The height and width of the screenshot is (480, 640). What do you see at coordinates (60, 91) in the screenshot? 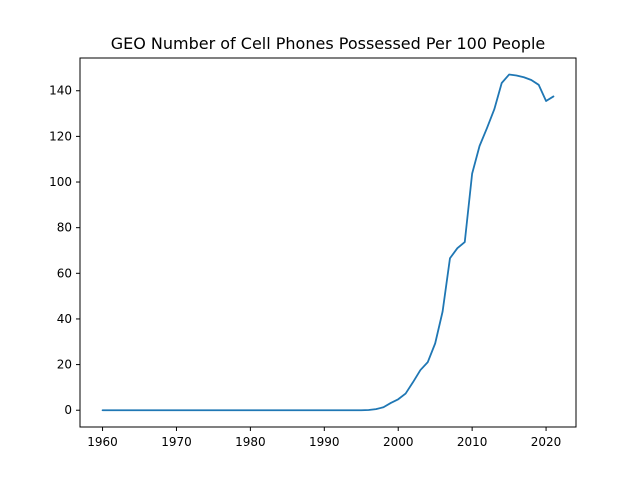
I see `y-tick-label: 140` at bounding box center [60, 91].